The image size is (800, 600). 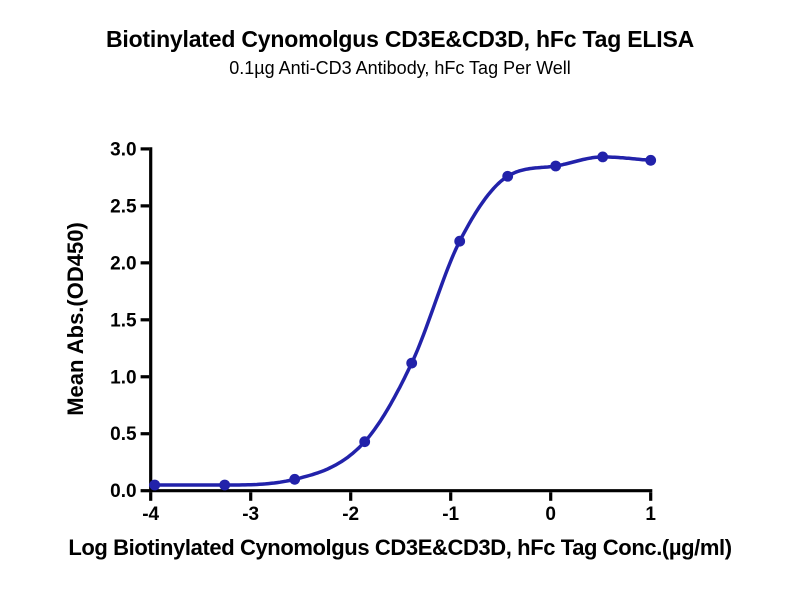 I want to click on x-tick-label: -1, so click(x=450, y=514).